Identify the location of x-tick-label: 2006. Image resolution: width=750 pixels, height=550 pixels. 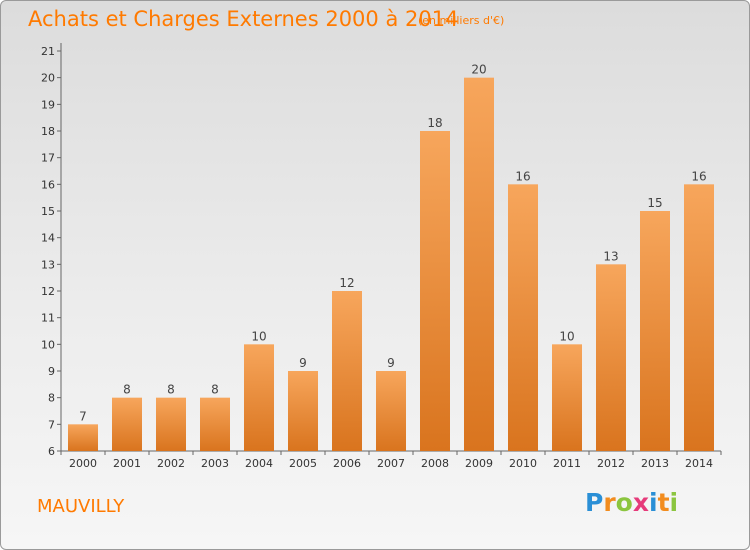
(347, 463).